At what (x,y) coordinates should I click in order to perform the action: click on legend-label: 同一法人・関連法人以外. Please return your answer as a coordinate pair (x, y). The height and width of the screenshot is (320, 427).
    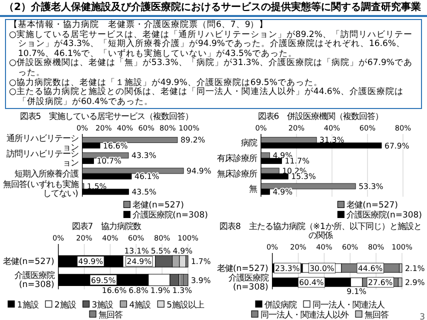
    Looking at the image, I should click on (304, 315).